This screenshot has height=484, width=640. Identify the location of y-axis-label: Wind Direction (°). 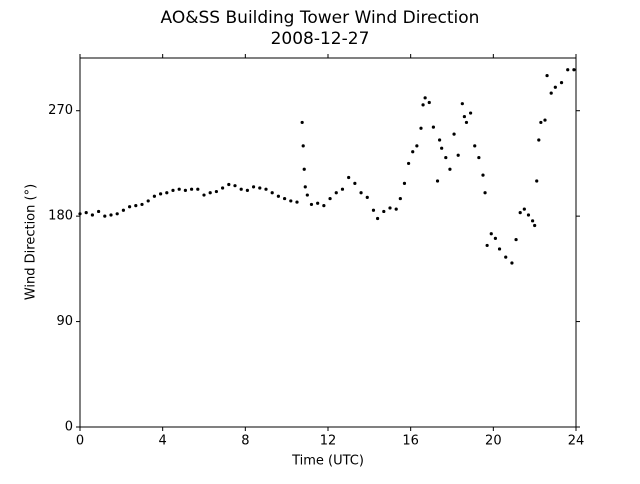
(31, 242).